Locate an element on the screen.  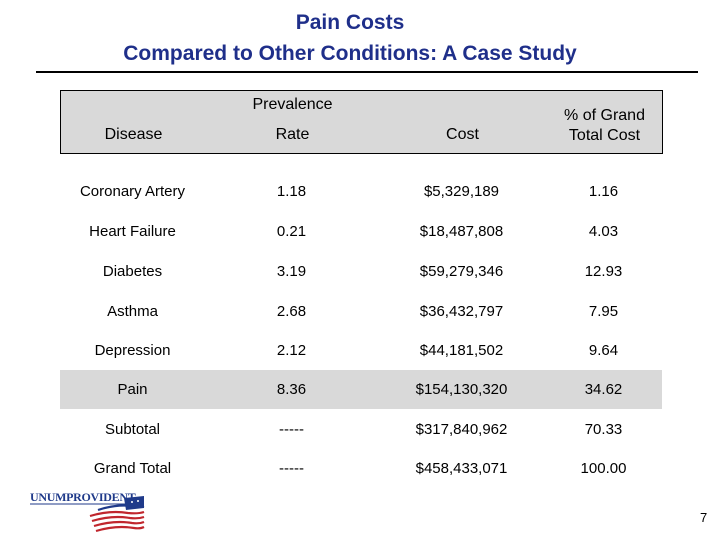
table-row: Grand Total ----- $458,433,071 100.00 is located at coordinates (361, 468).